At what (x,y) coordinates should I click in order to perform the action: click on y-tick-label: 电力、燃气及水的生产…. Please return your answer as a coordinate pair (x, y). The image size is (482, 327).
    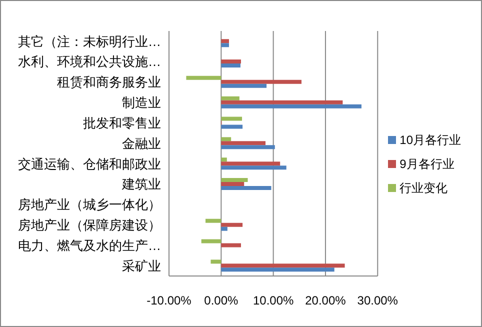
    Looking at the image, I should click on (89, 245).